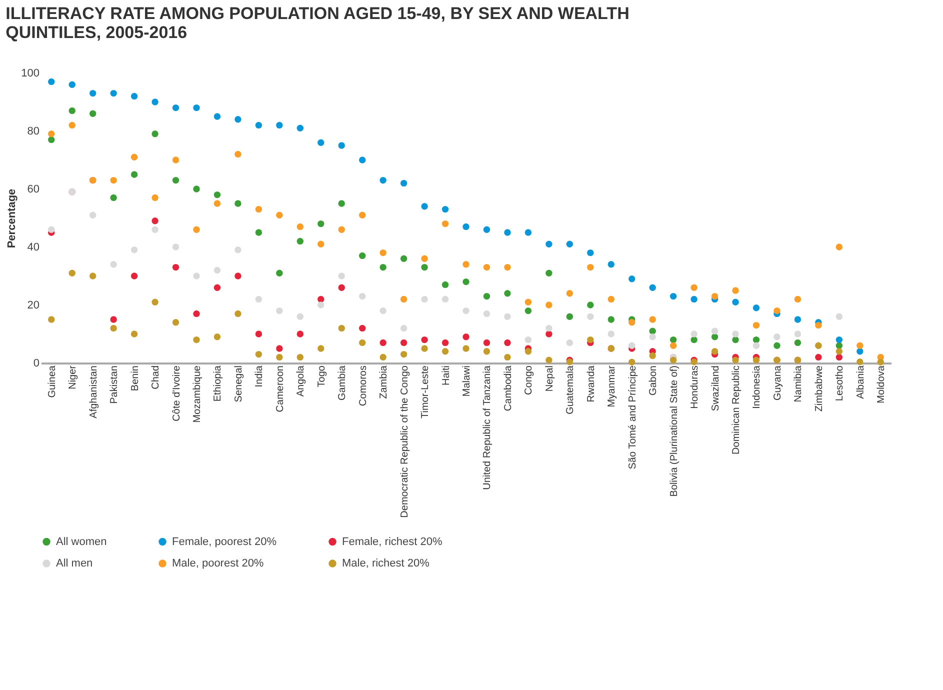 The image size is (943, 690). Describe the element at coordinates (301, 381) in the screenshot. I see `x-tick-label: Angola` at that location.